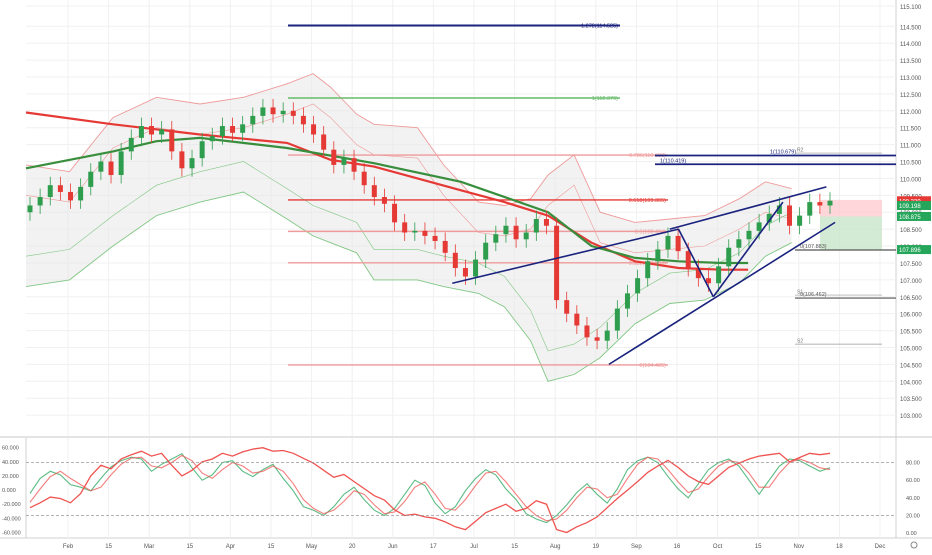 Image resolution: width=932 pixels, height=555 pixels. I want to click on pivot-label: R2, so click(800, 151).